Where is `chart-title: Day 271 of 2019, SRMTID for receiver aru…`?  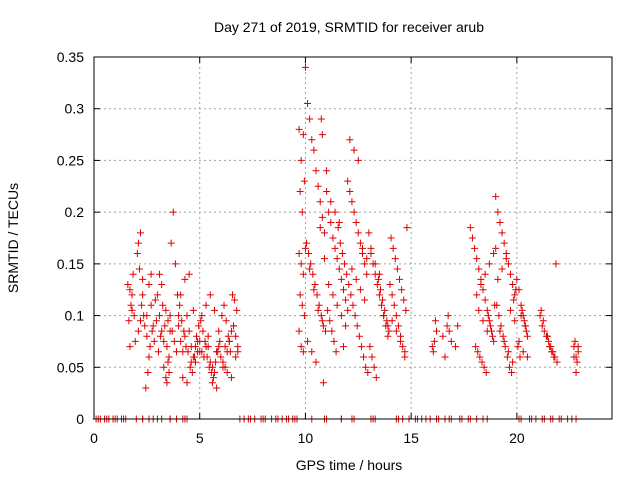
chart-title: Day 271 of 2019, SRMTID for receiver aru… is located at coordinates (349, 27).